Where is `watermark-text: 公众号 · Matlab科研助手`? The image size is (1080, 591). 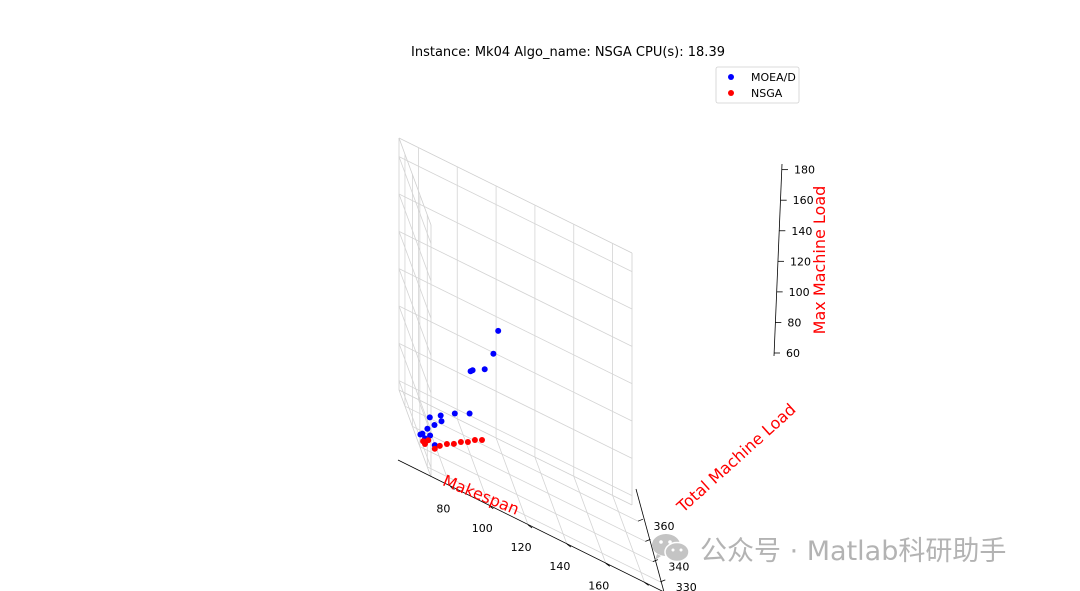
watermark-text: 公众号 · Matlab科研助手 is located at coordinates (853, 551).